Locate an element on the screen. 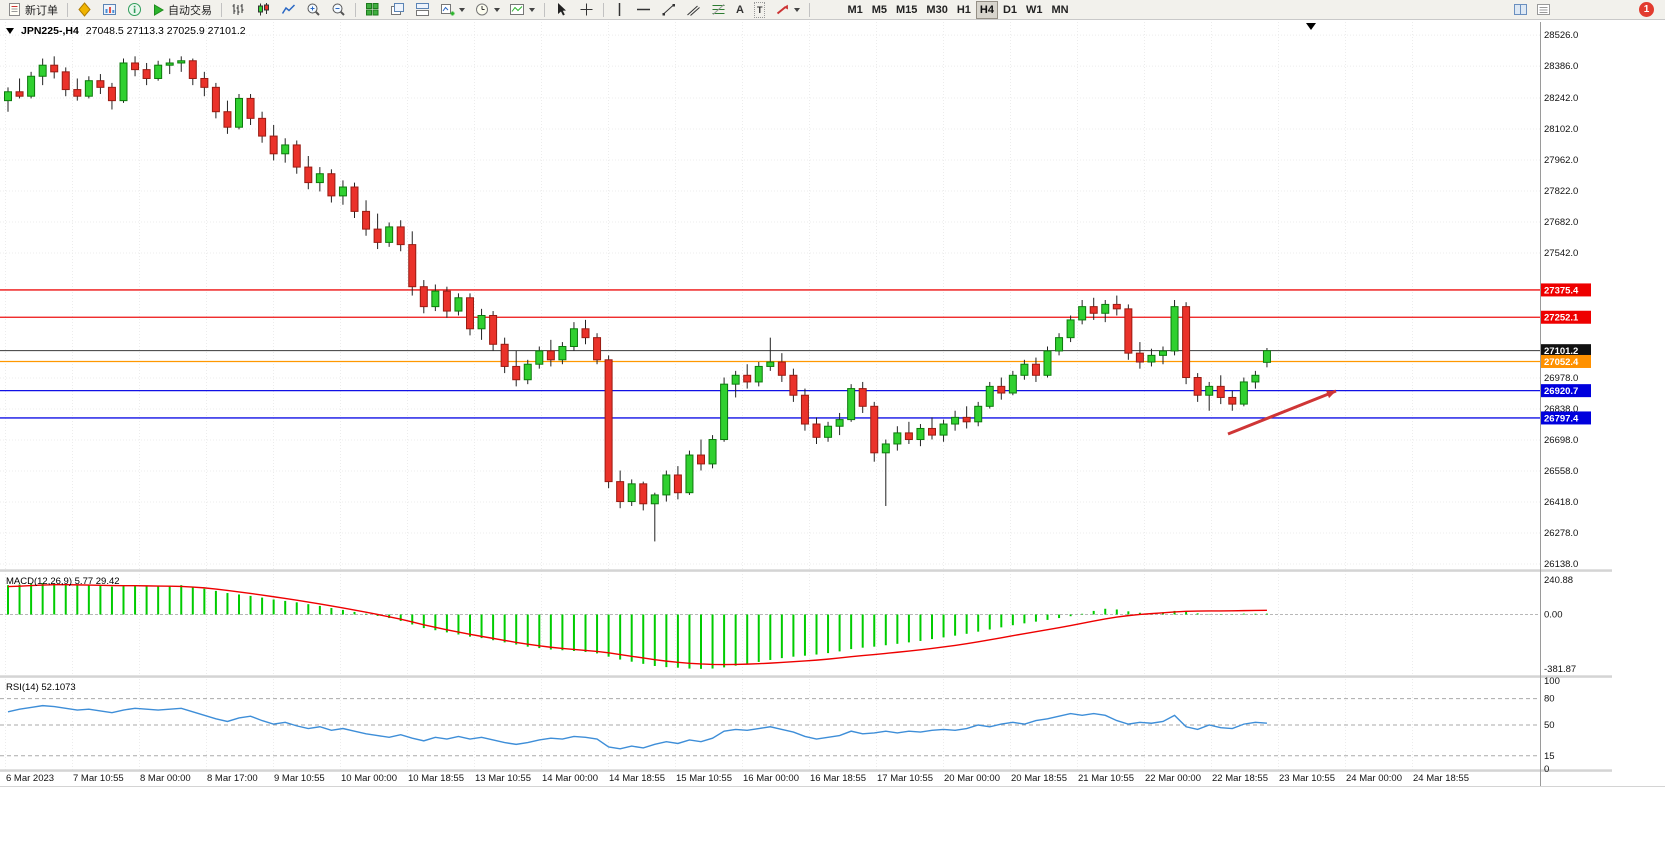 The height and width of the screenshot is (841, 1665). chart-layout-button is located at coordinates (1520, 10).